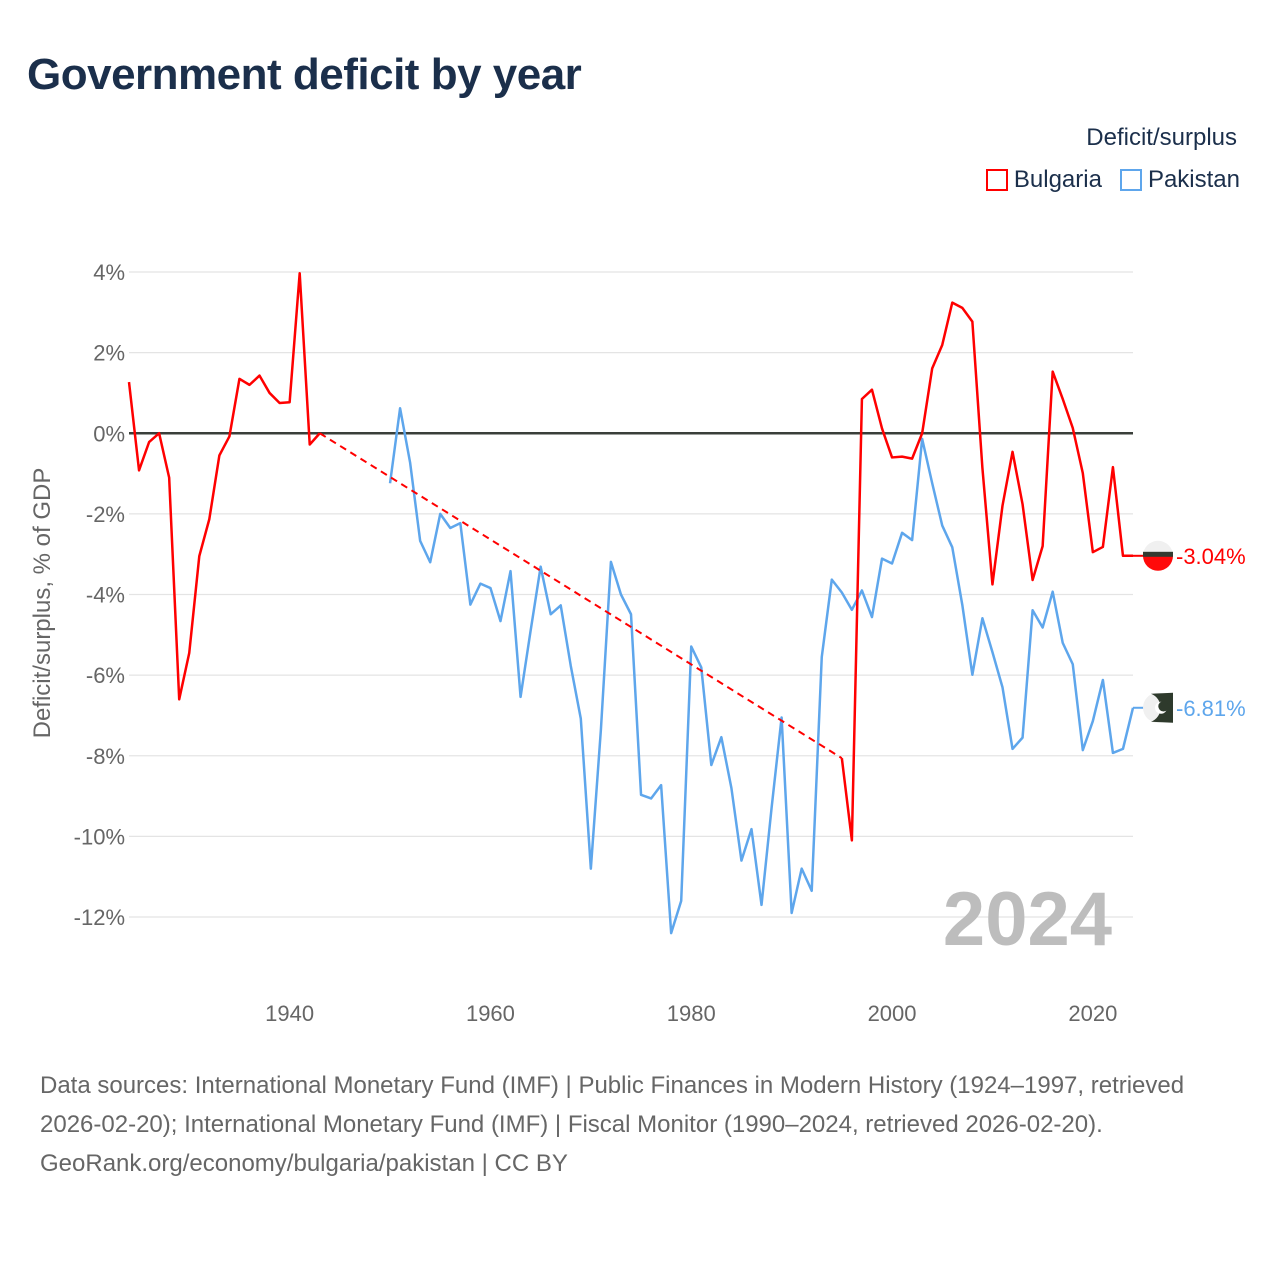 This screenshot has height=1280, width=1280. I want to click on year-annotation: 2024, so click(1027, 919).